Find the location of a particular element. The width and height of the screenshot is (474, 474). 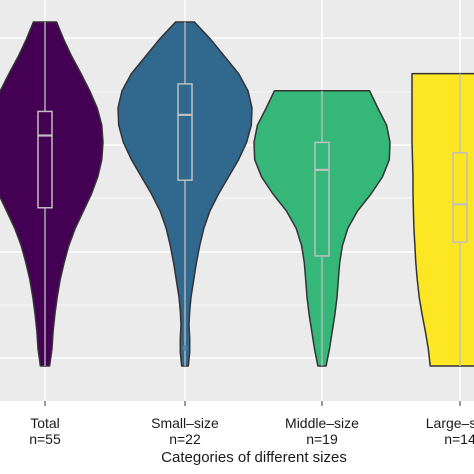

x-tick-count: n=22 is located at coordinates (185, 439).